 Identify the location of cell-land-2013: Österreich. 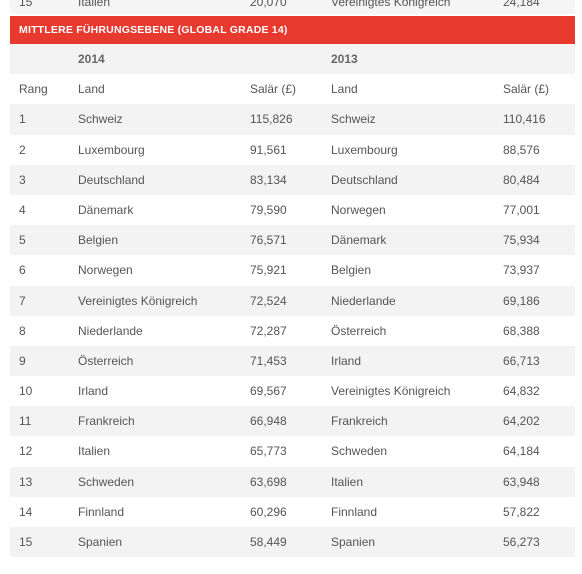
(359, 330).